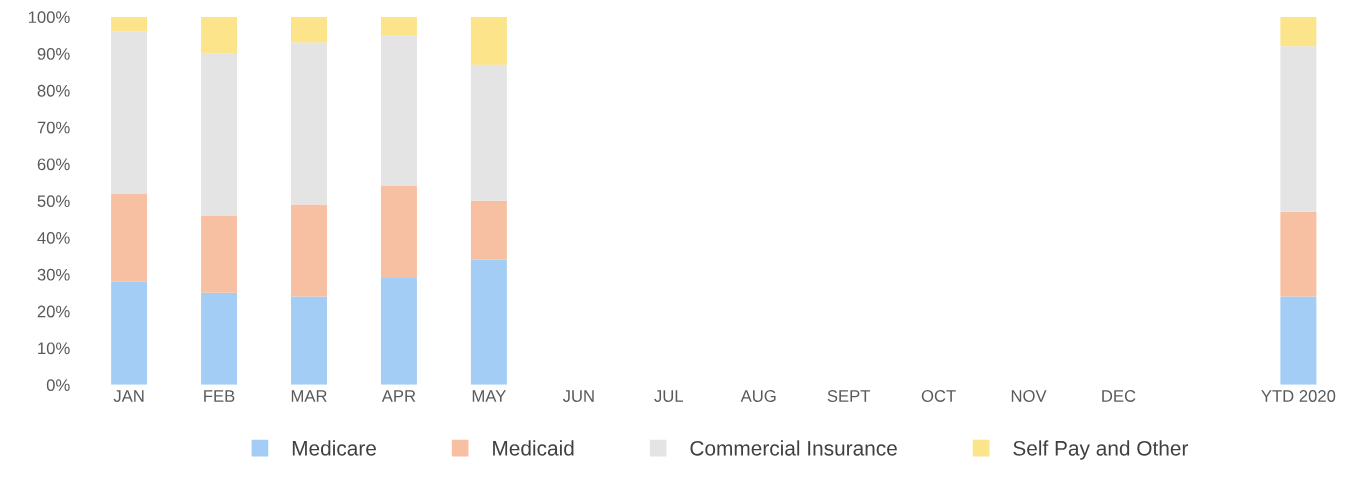 This screenshot has width=1366, height=481. I want to click on x-tick-label: SEPT, so click(849, 396).